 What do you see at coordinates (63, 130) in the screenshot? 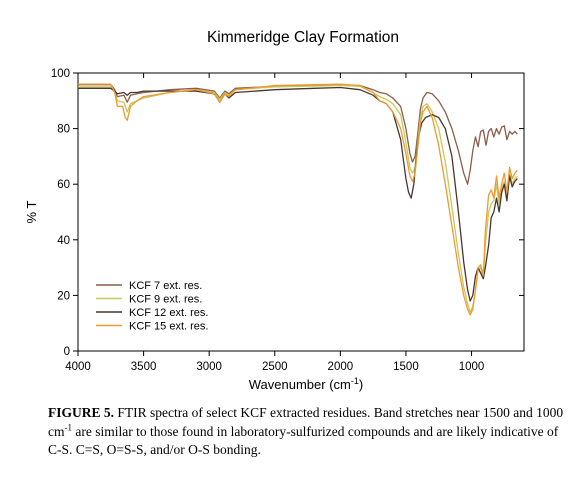
I see `y-tick-label: 80` at bounding box center [63, 130].